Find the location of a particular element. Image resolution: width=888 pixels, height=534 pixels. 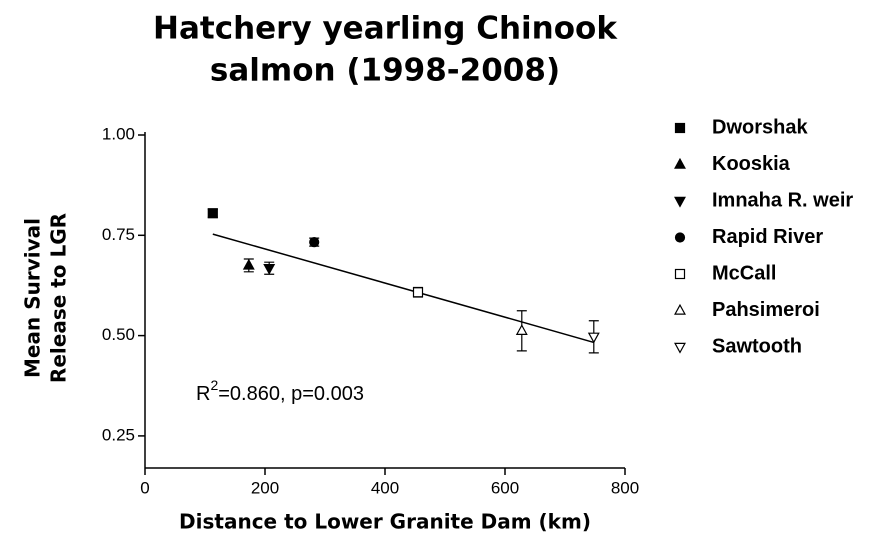

annotation-text: R is located at coordinates (203, 394).